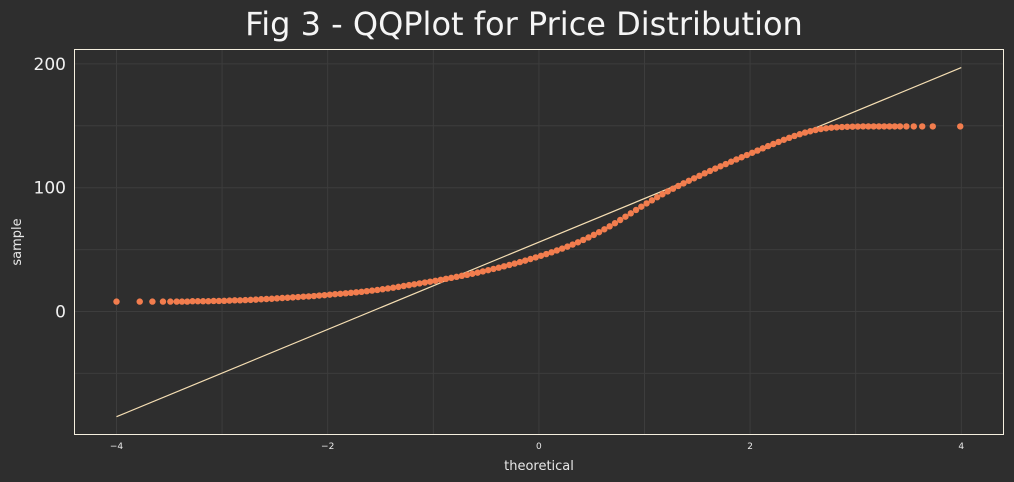 The height and width of the screenshot is (482, 1014). I want to click on y-tick-label: 200, so click(50, 65).